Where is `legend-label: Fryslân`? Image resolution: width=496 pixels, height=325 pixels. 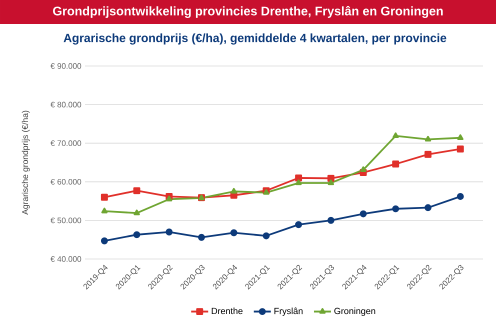 legend-label: Fryslân is located at coordinates (288, 312).